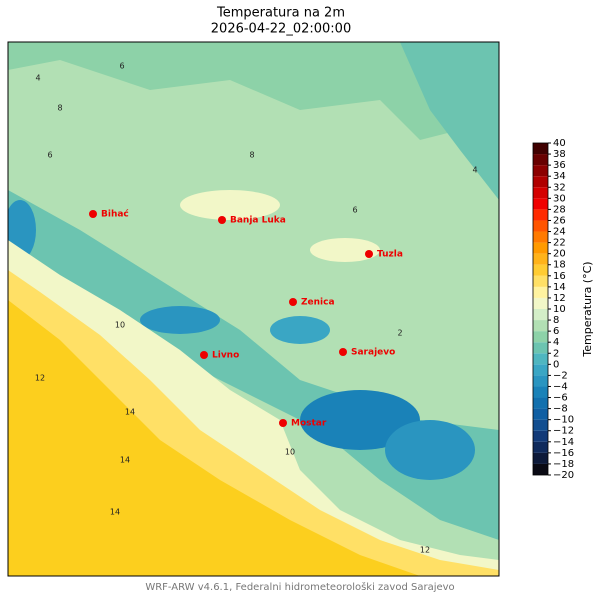 This screenshot has width=600, height=604. I want to click on colorbar-tick-label: −12, so click(563, 431).